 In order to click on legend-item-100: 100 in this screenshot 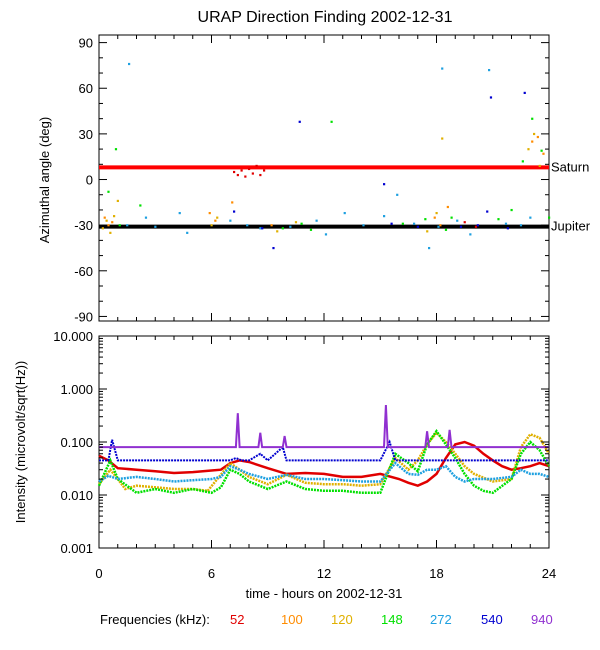, I will do `click(292, 619)`.